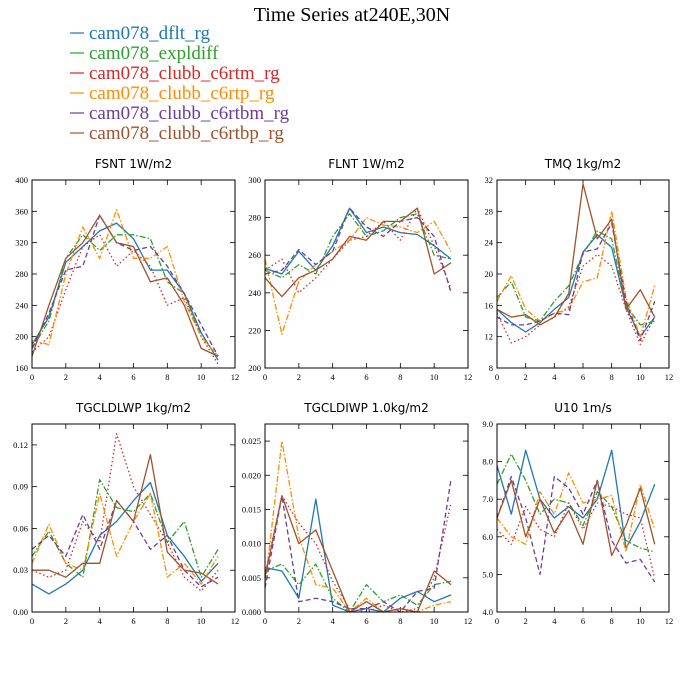 The width and height of the screenshot is (700, 700). I want to click on legend-entry: cam078_dflt_rg, so click(150, 33).